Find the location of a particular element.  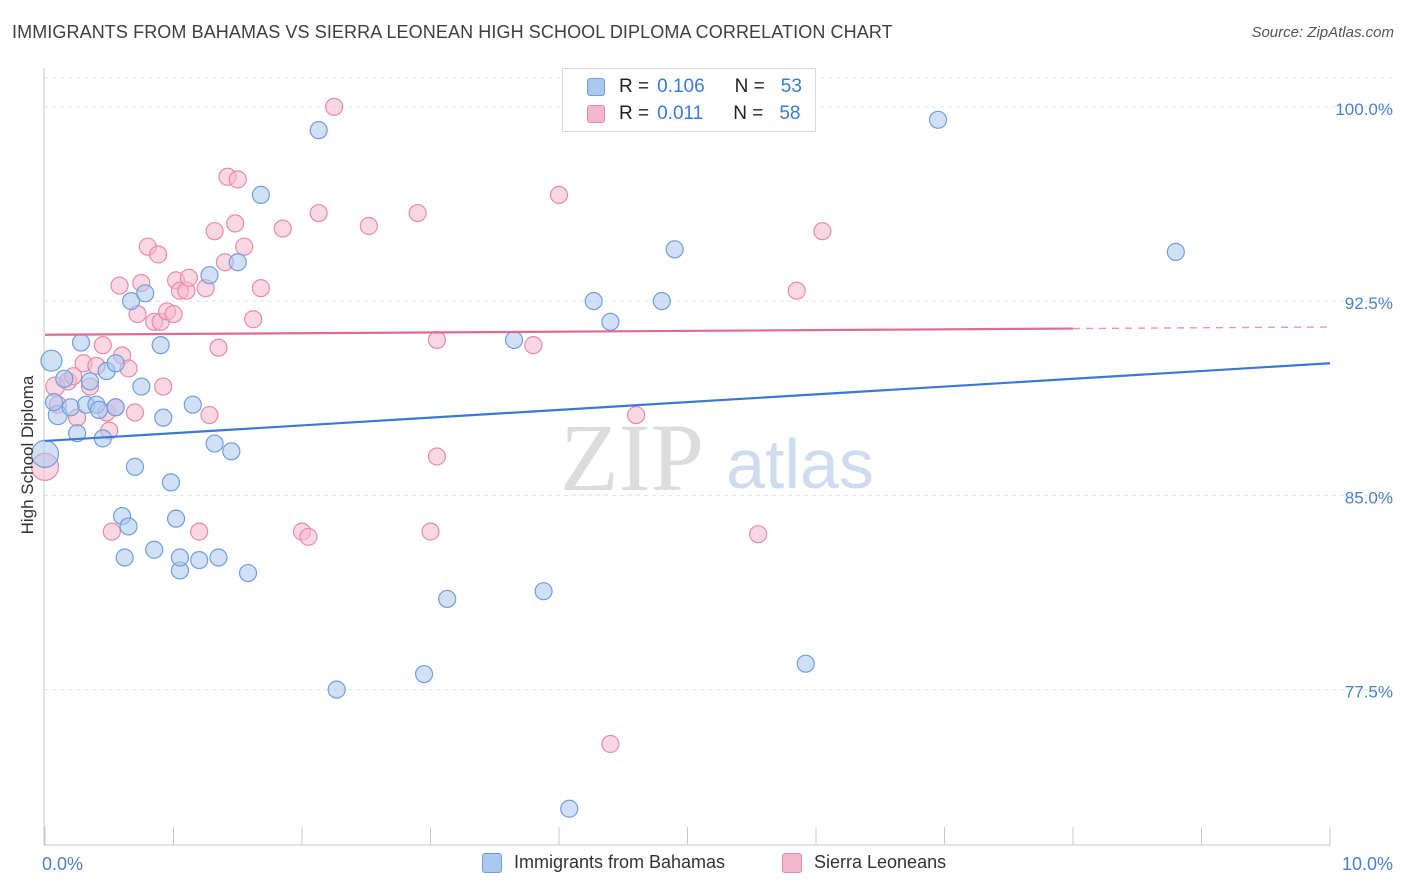

legend-swatch-sierra is located at coordinates (792, 862).